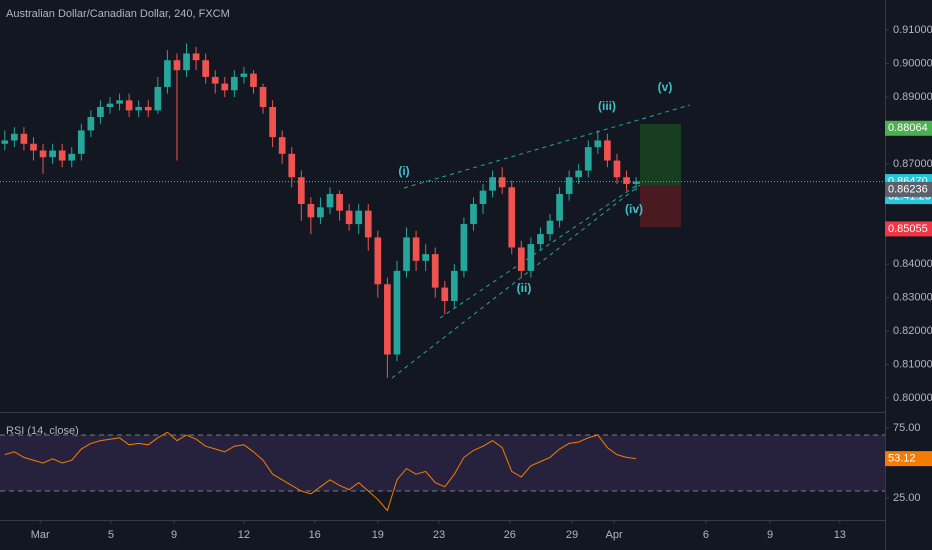  What do you see at coordinates (547, 146) in the screenshot?
I see `trendline` at bounding box center [547, 146].